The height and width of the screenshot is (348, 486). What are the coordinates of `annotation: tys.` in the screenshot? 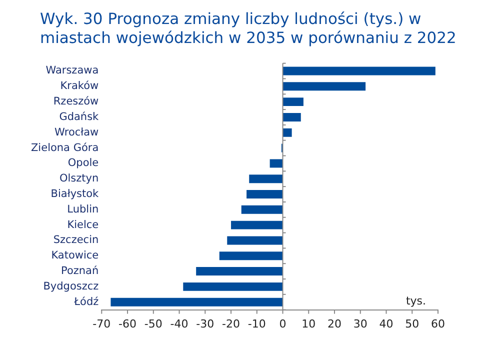 It's located at (416, 301).